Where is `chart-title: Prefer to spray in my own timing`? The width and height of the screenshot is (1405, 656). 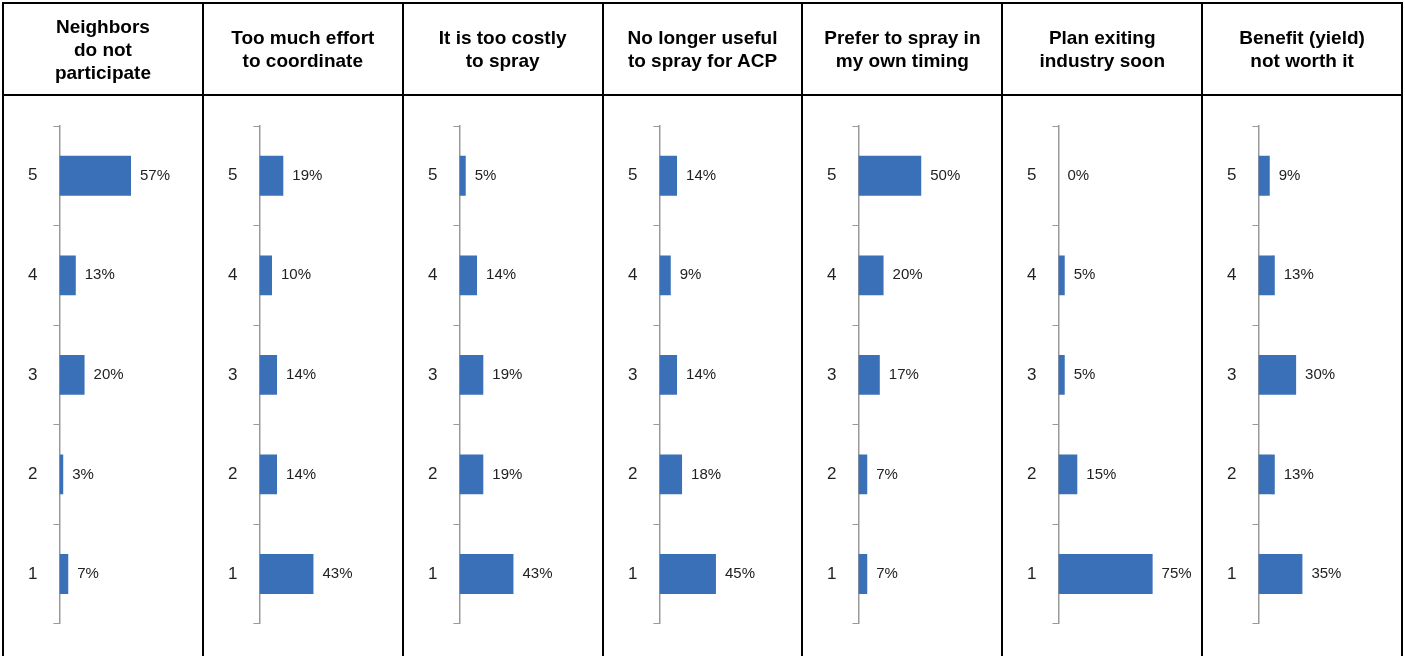
chart-title: Prefer to spray in my own timing is located at coordinates (902, 50).